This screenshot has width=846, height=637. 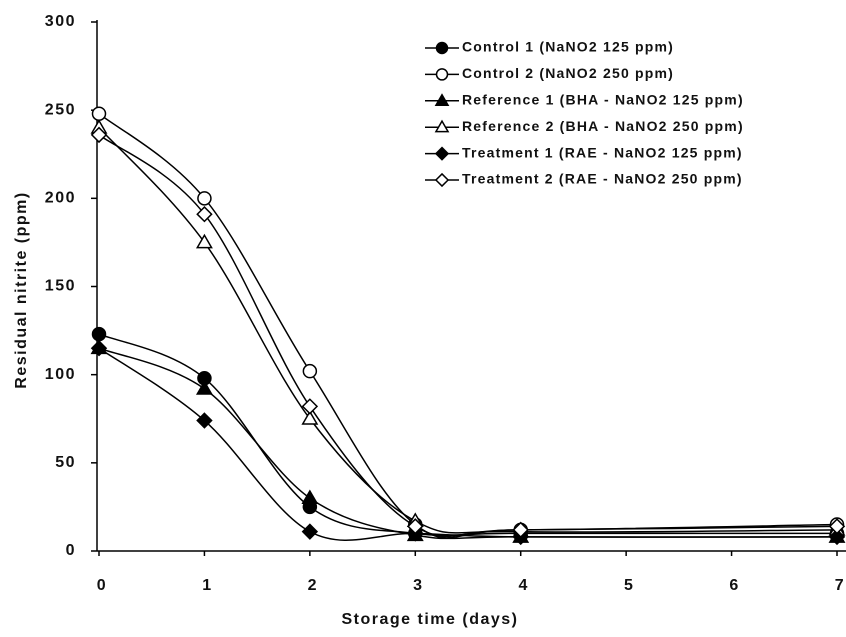 What do you see at coordinates (602, 152) in the screenshot?
I see `legend-label: Treatment 1 (RAE - NaNO2 125 ppm)` at bounding box center [602, 152].